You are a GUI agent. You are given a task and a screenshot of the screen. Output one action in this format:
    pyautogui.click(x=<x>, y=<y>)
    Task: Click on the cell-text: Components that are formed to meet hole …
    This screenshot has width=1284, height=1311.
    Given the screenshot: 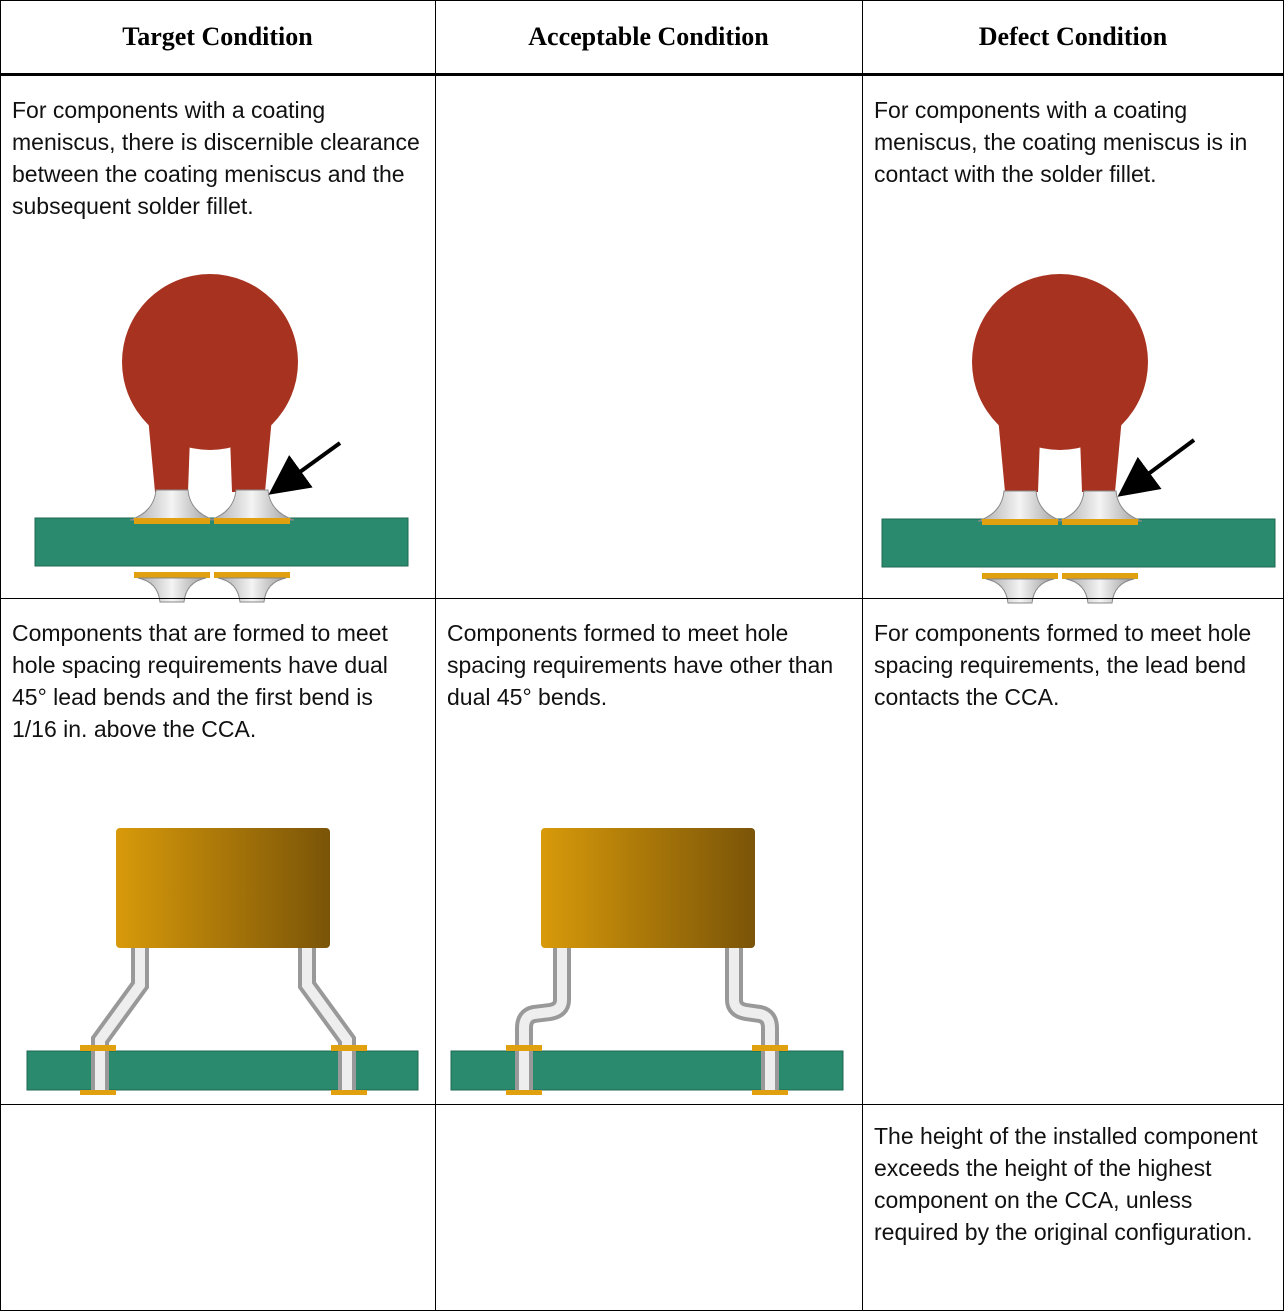 What is the action you would take?
    pyautogui.click(x=200, y=681)
    